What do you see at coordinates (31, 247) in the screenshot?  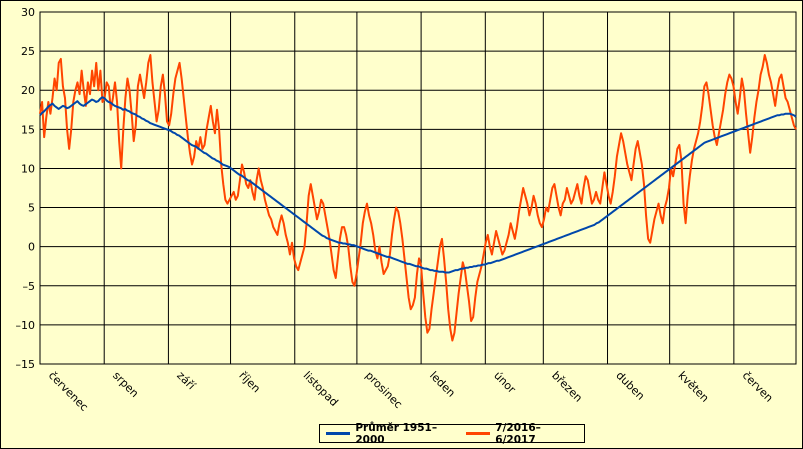 I see `y-tick-label: 0` at bounding box center [31, 247].